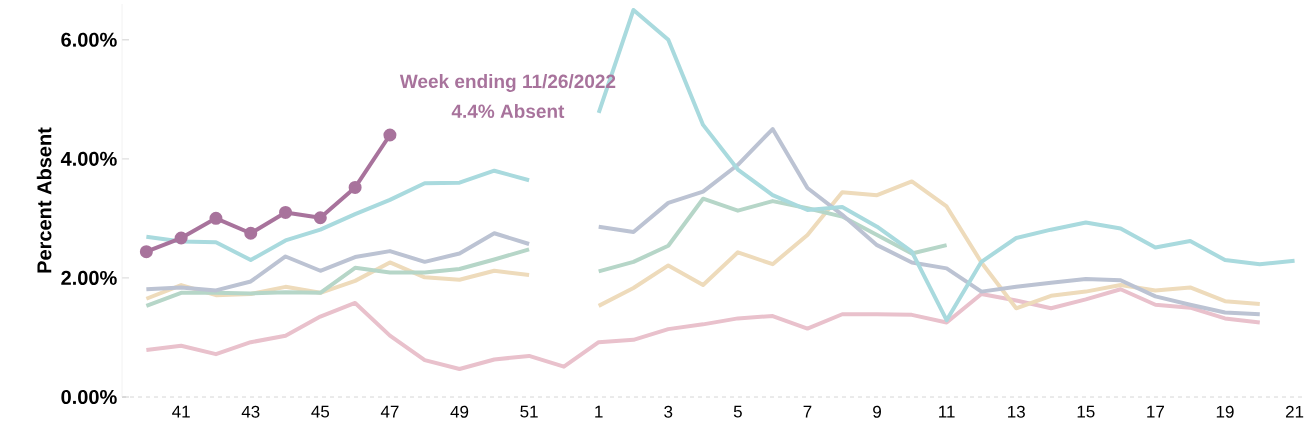 Image resolution: width=1314 pixels, height=433 pixels. I want to click on y-axis-title: Percent Absent, so click(44, 200).